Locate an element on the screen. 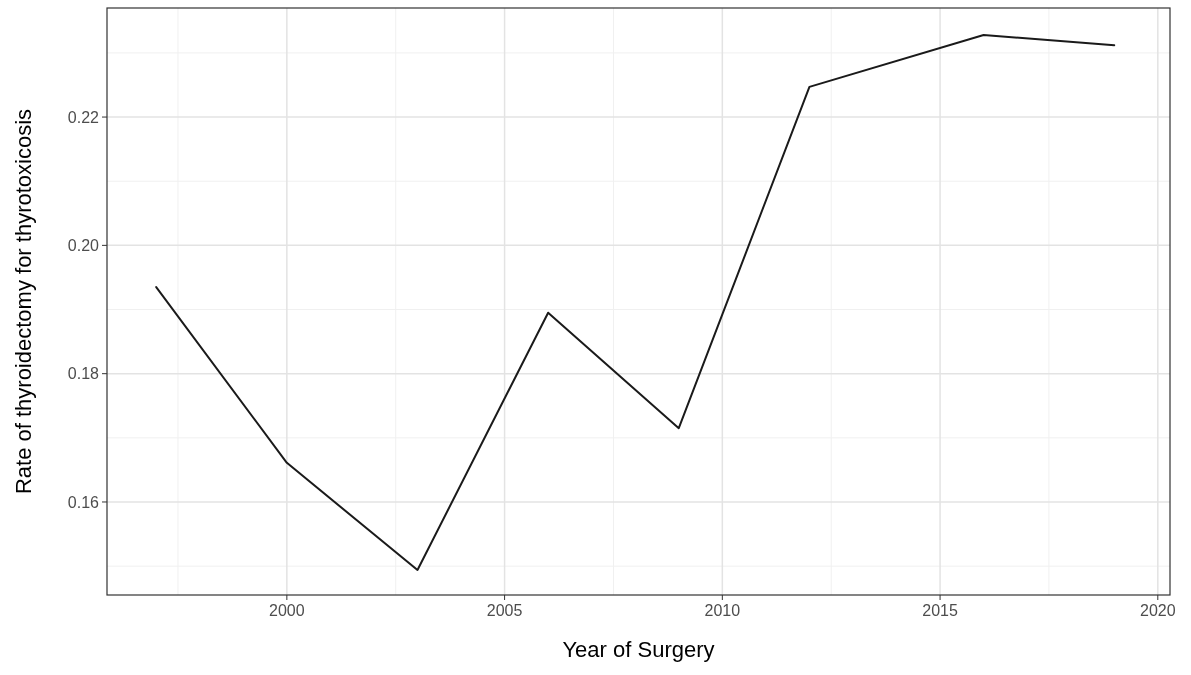 The image size is (1191, 675). y-tick-label: 0.18 is located at coordinates (83, 374).